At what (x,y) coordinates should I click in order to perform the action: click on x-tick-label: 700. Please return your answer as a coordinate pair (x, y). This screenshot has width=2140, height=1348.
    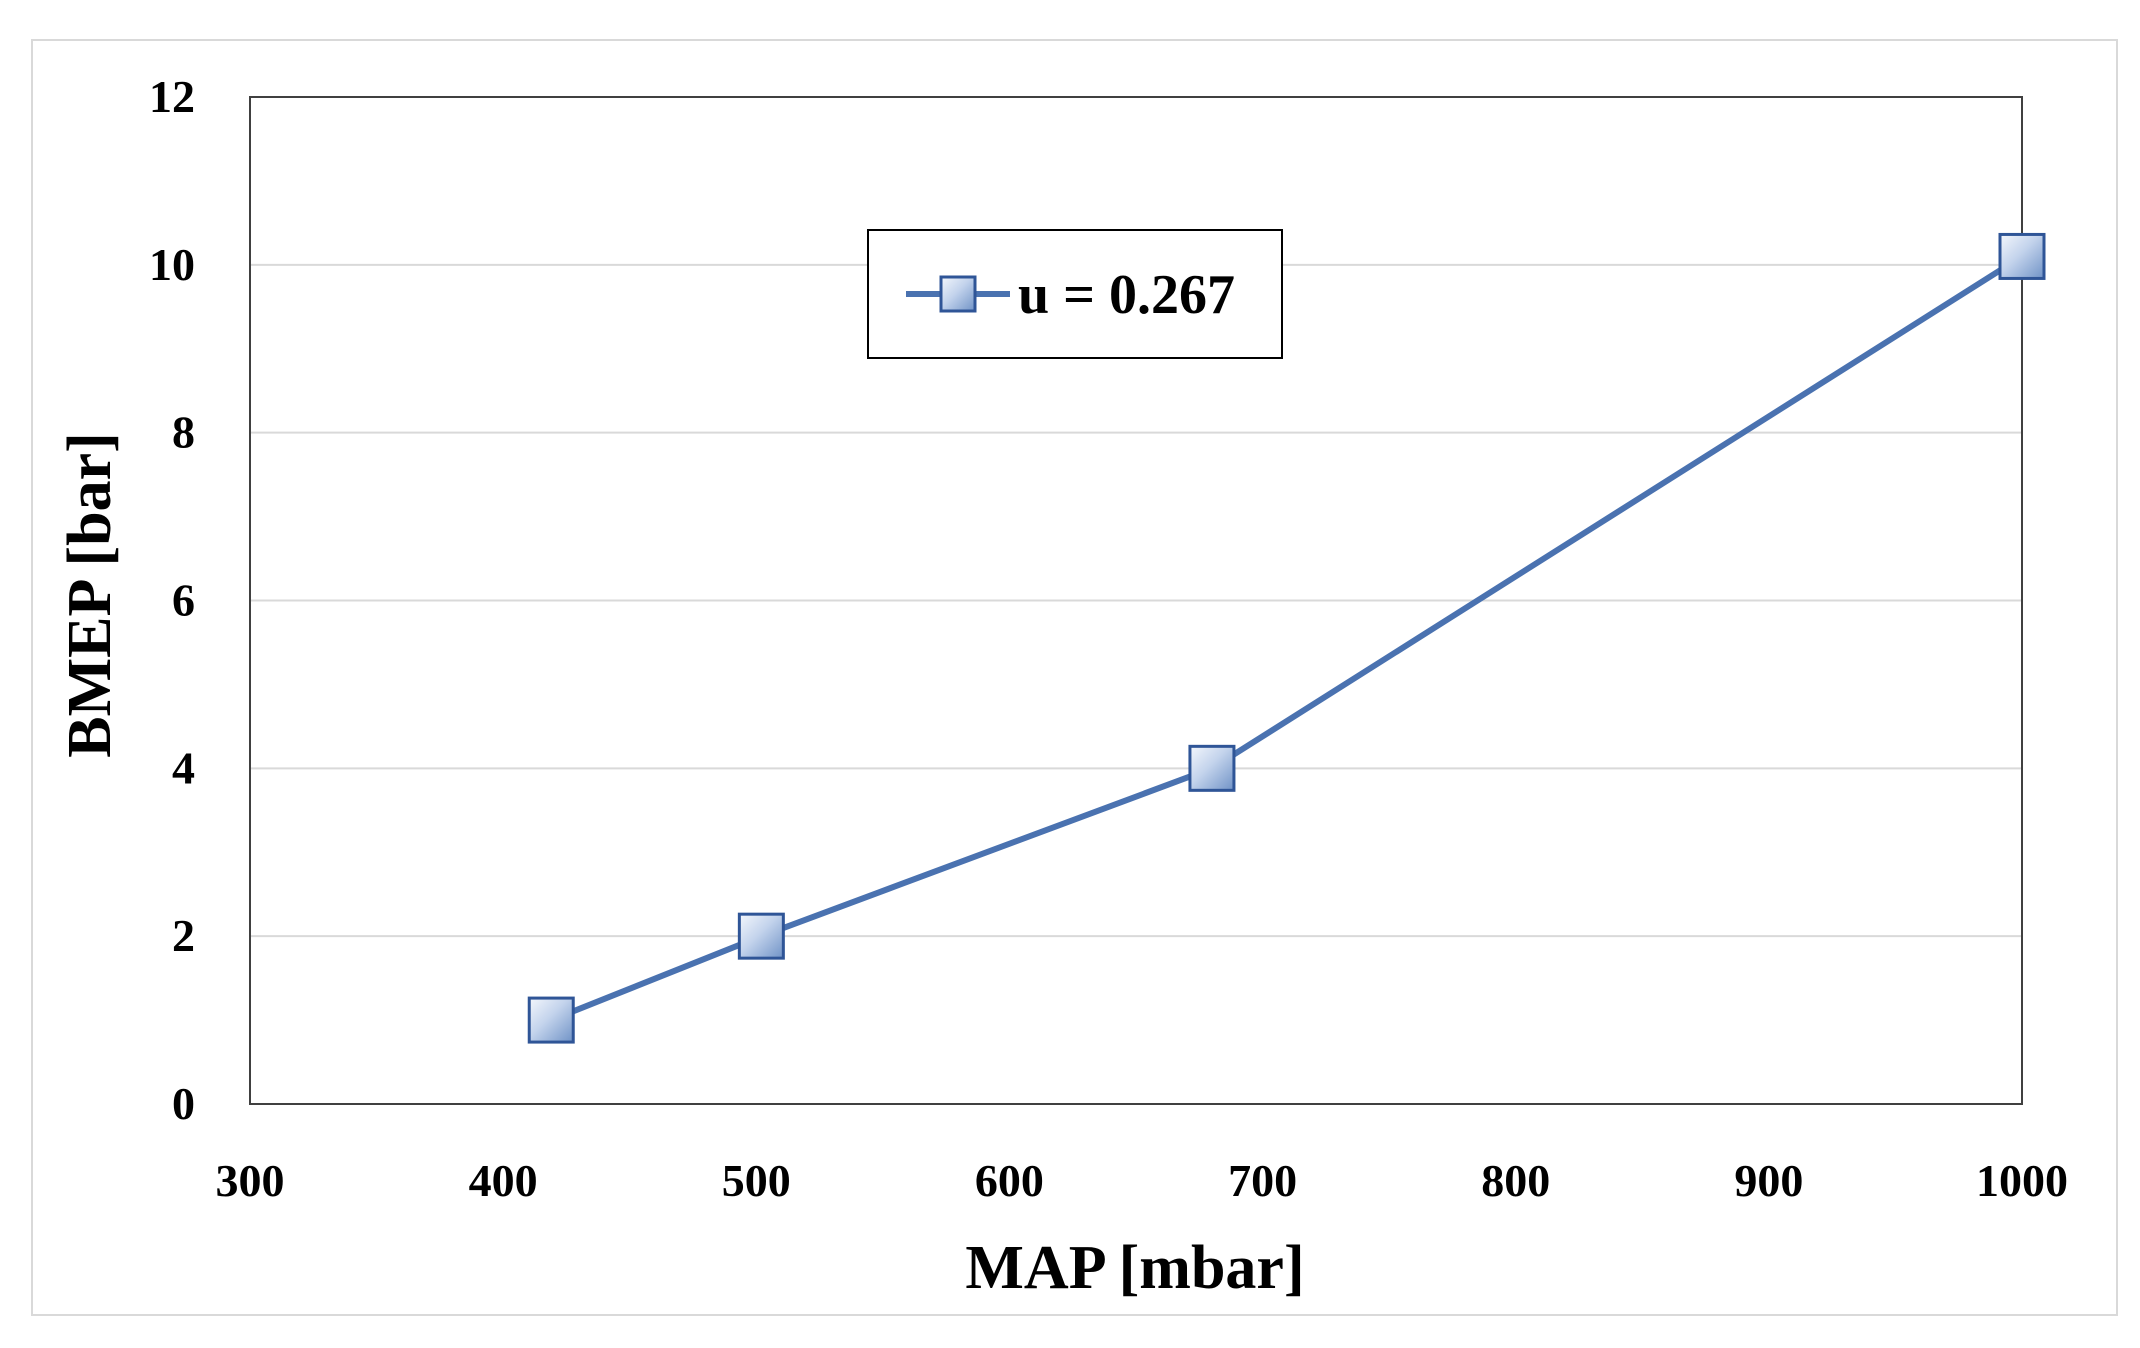
    Looking at the image, I should click on (1262, 1180).